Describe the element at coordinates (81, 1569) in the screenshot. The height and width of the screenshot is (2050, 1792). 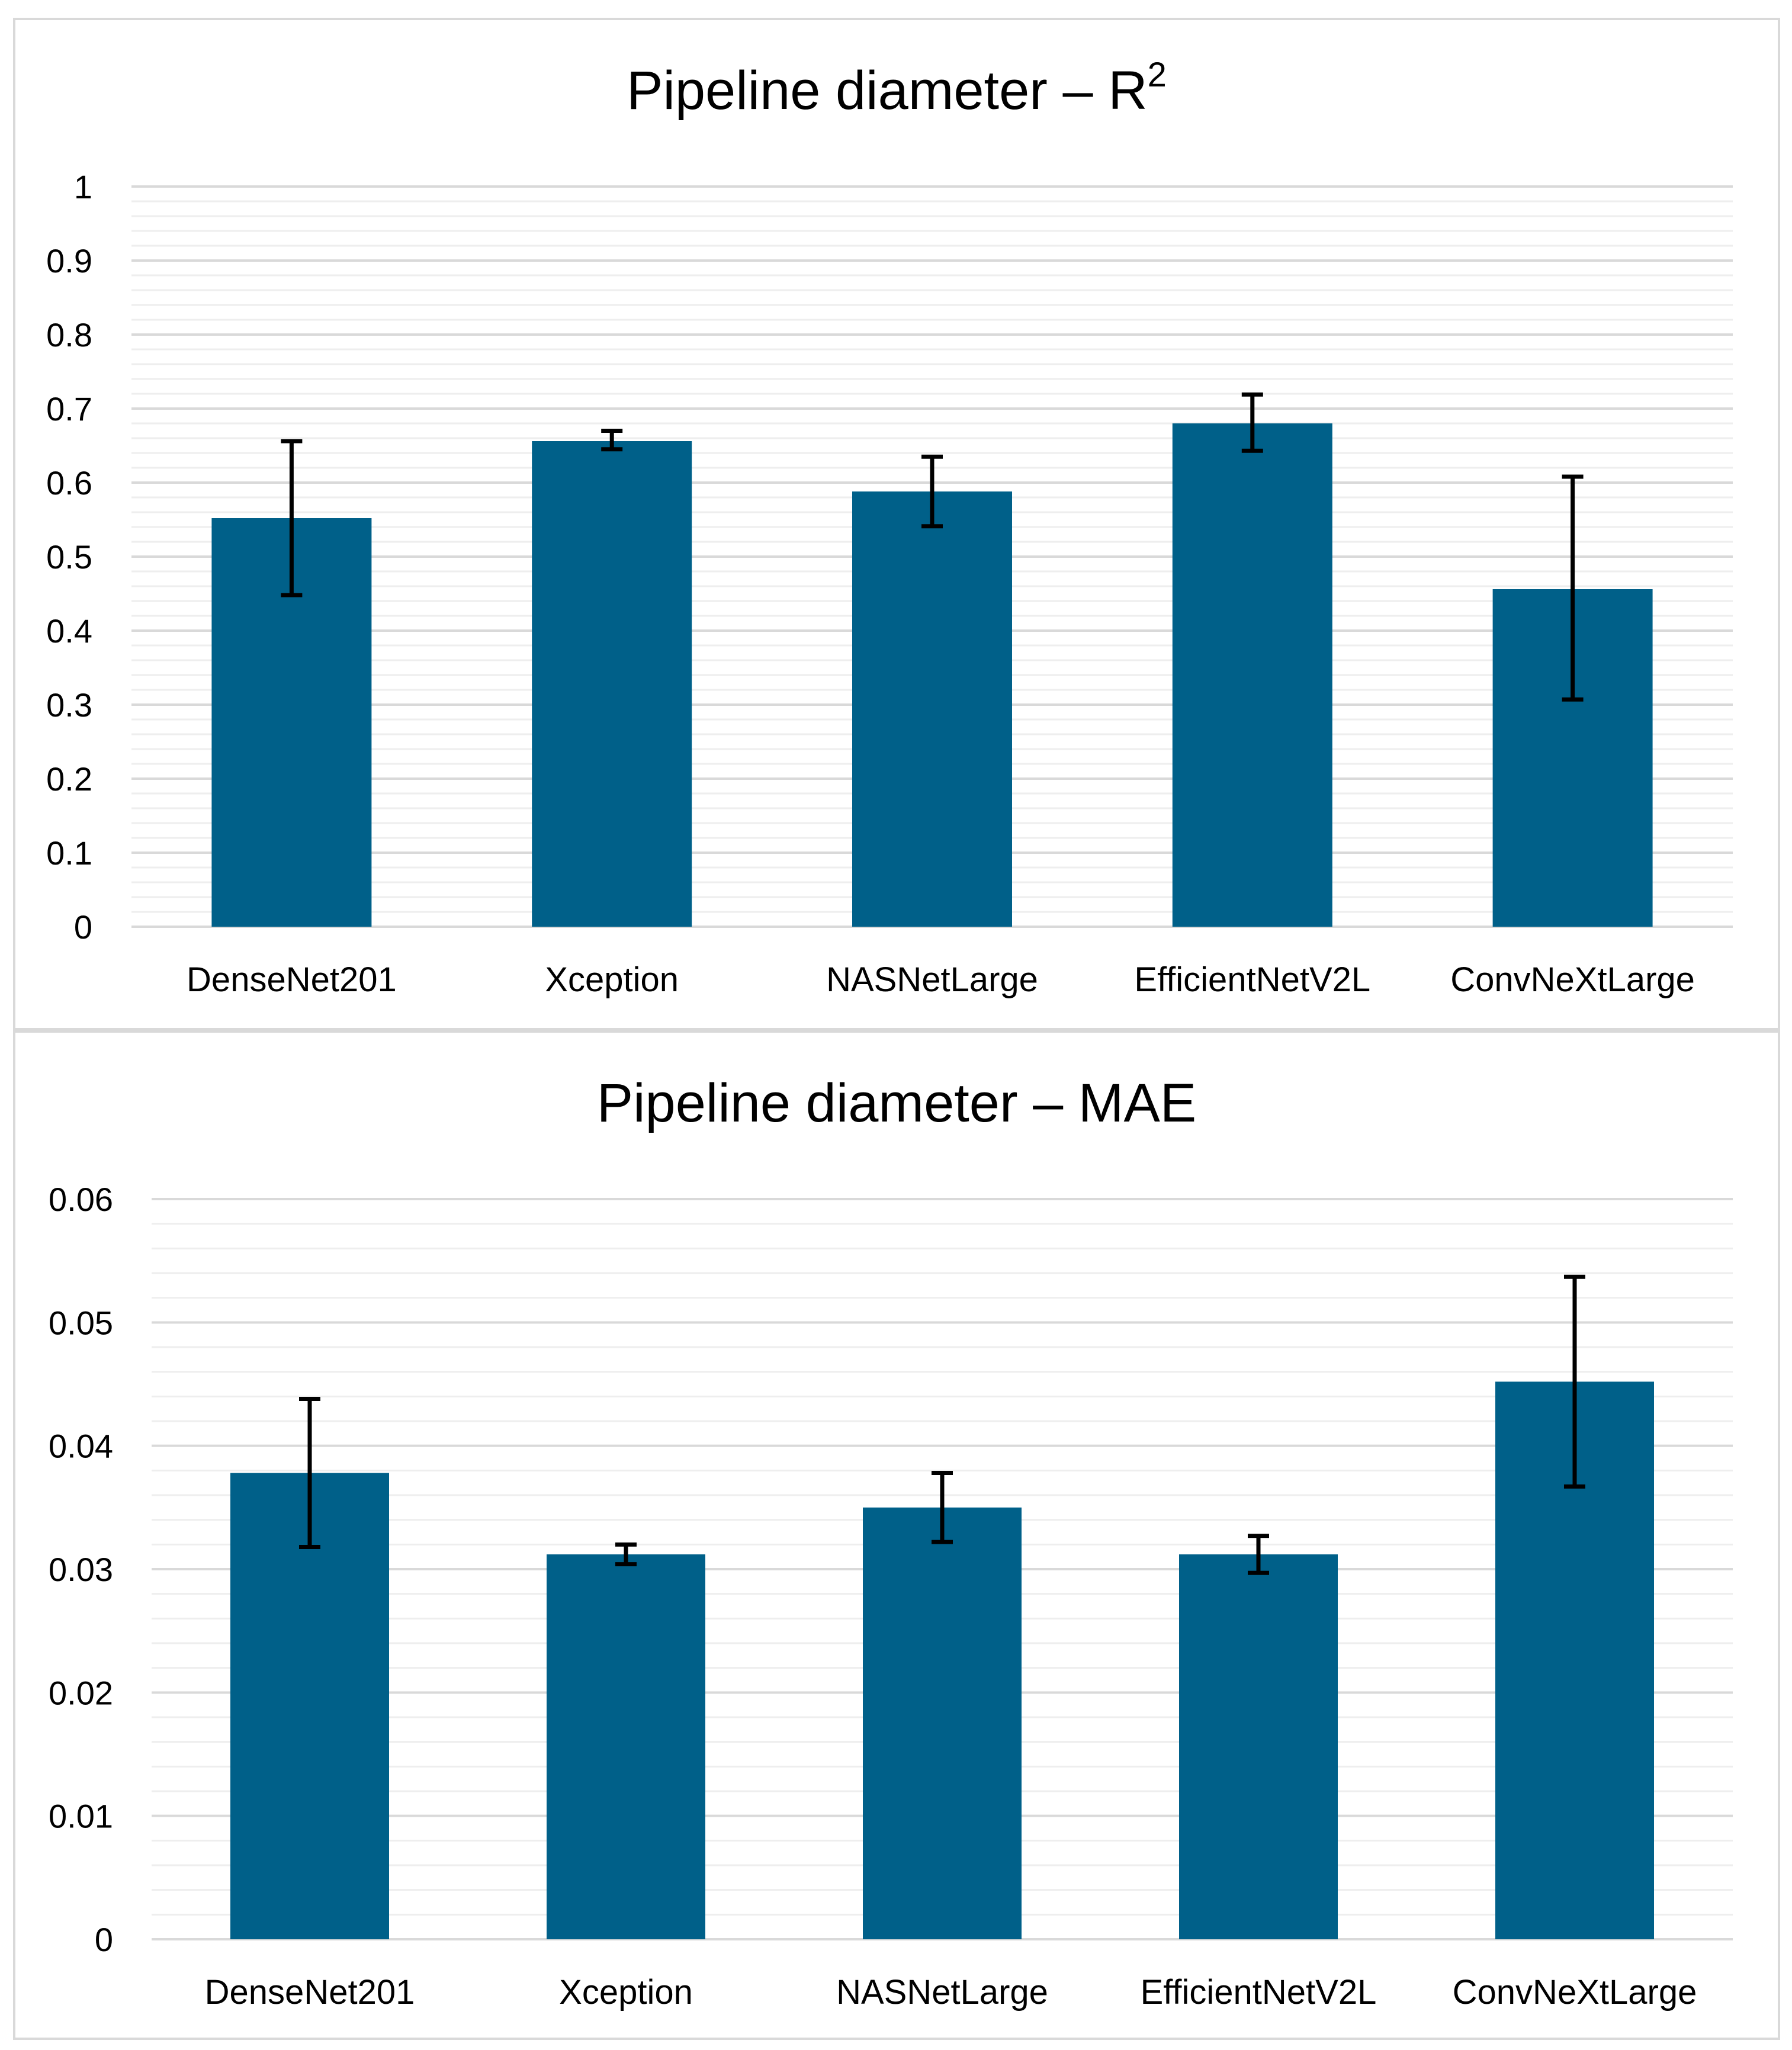
I see `y-tick-label: 0.03` at that location.